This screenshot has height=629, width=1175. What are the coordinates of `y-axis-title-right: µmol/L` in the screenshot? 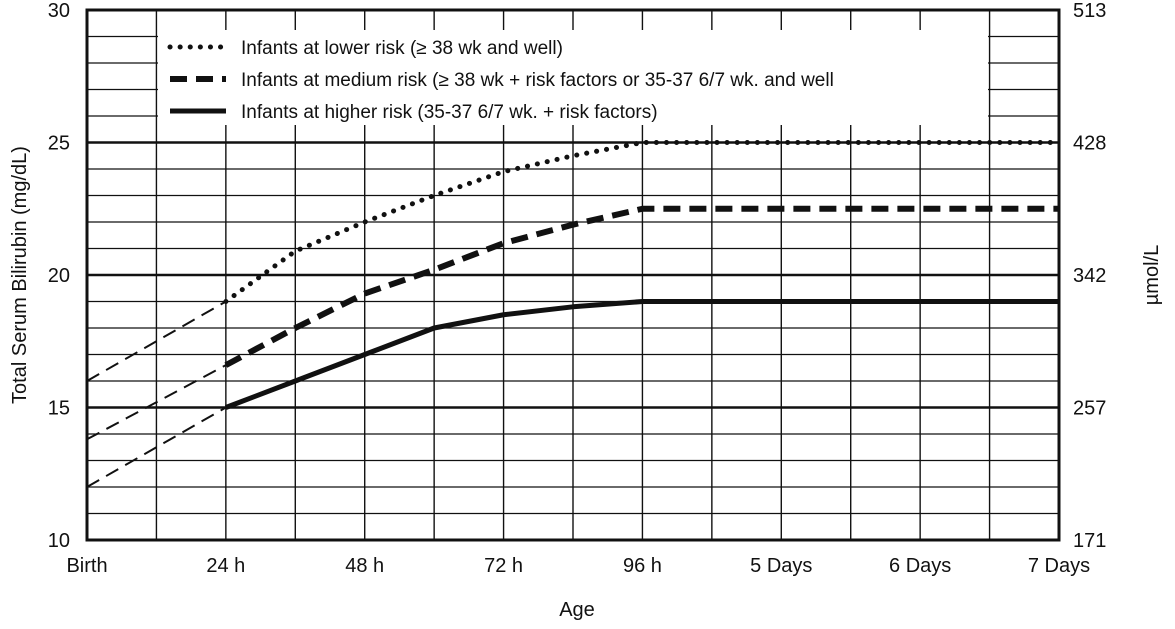 It's located at (1152, 275).